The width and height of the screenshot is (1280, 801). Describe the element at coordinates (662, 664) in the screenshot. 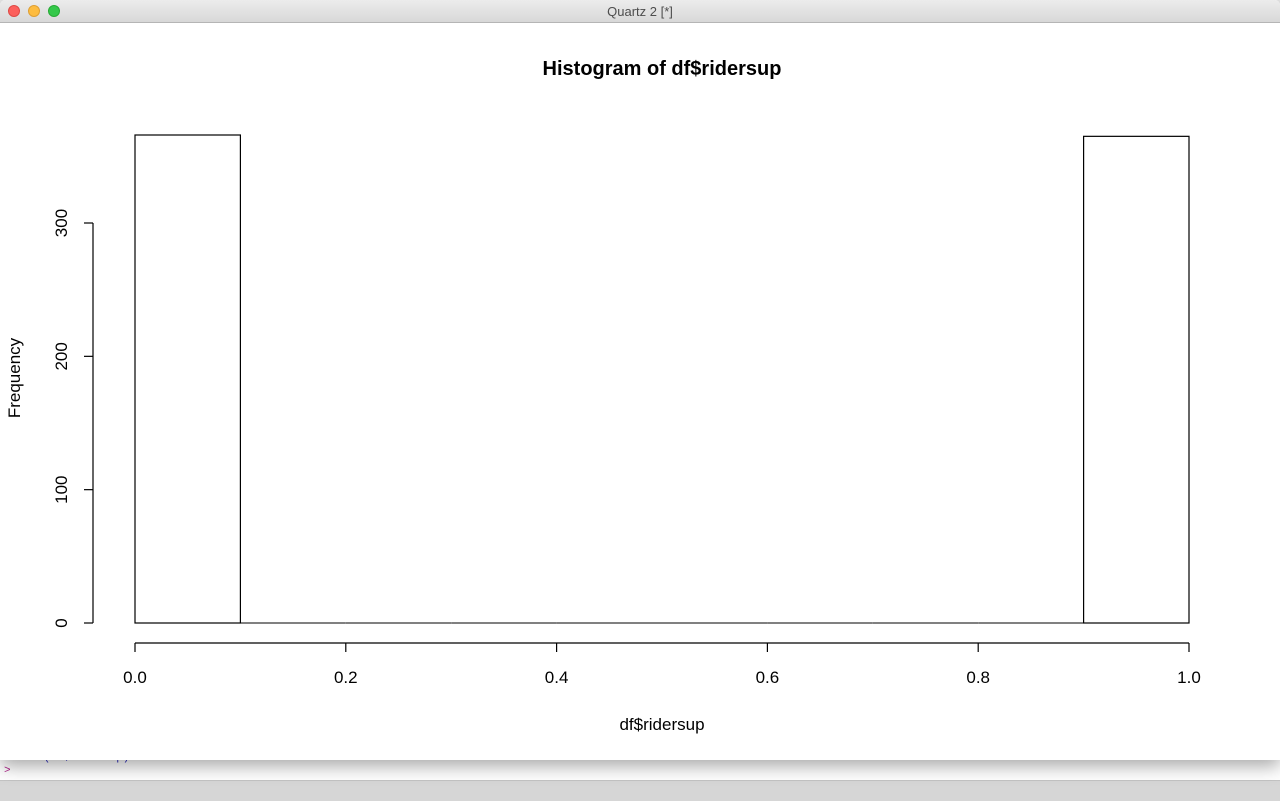

I see `x-axis: 0.0 0.2 0.4 0.6 0.8 1.0` at that location.